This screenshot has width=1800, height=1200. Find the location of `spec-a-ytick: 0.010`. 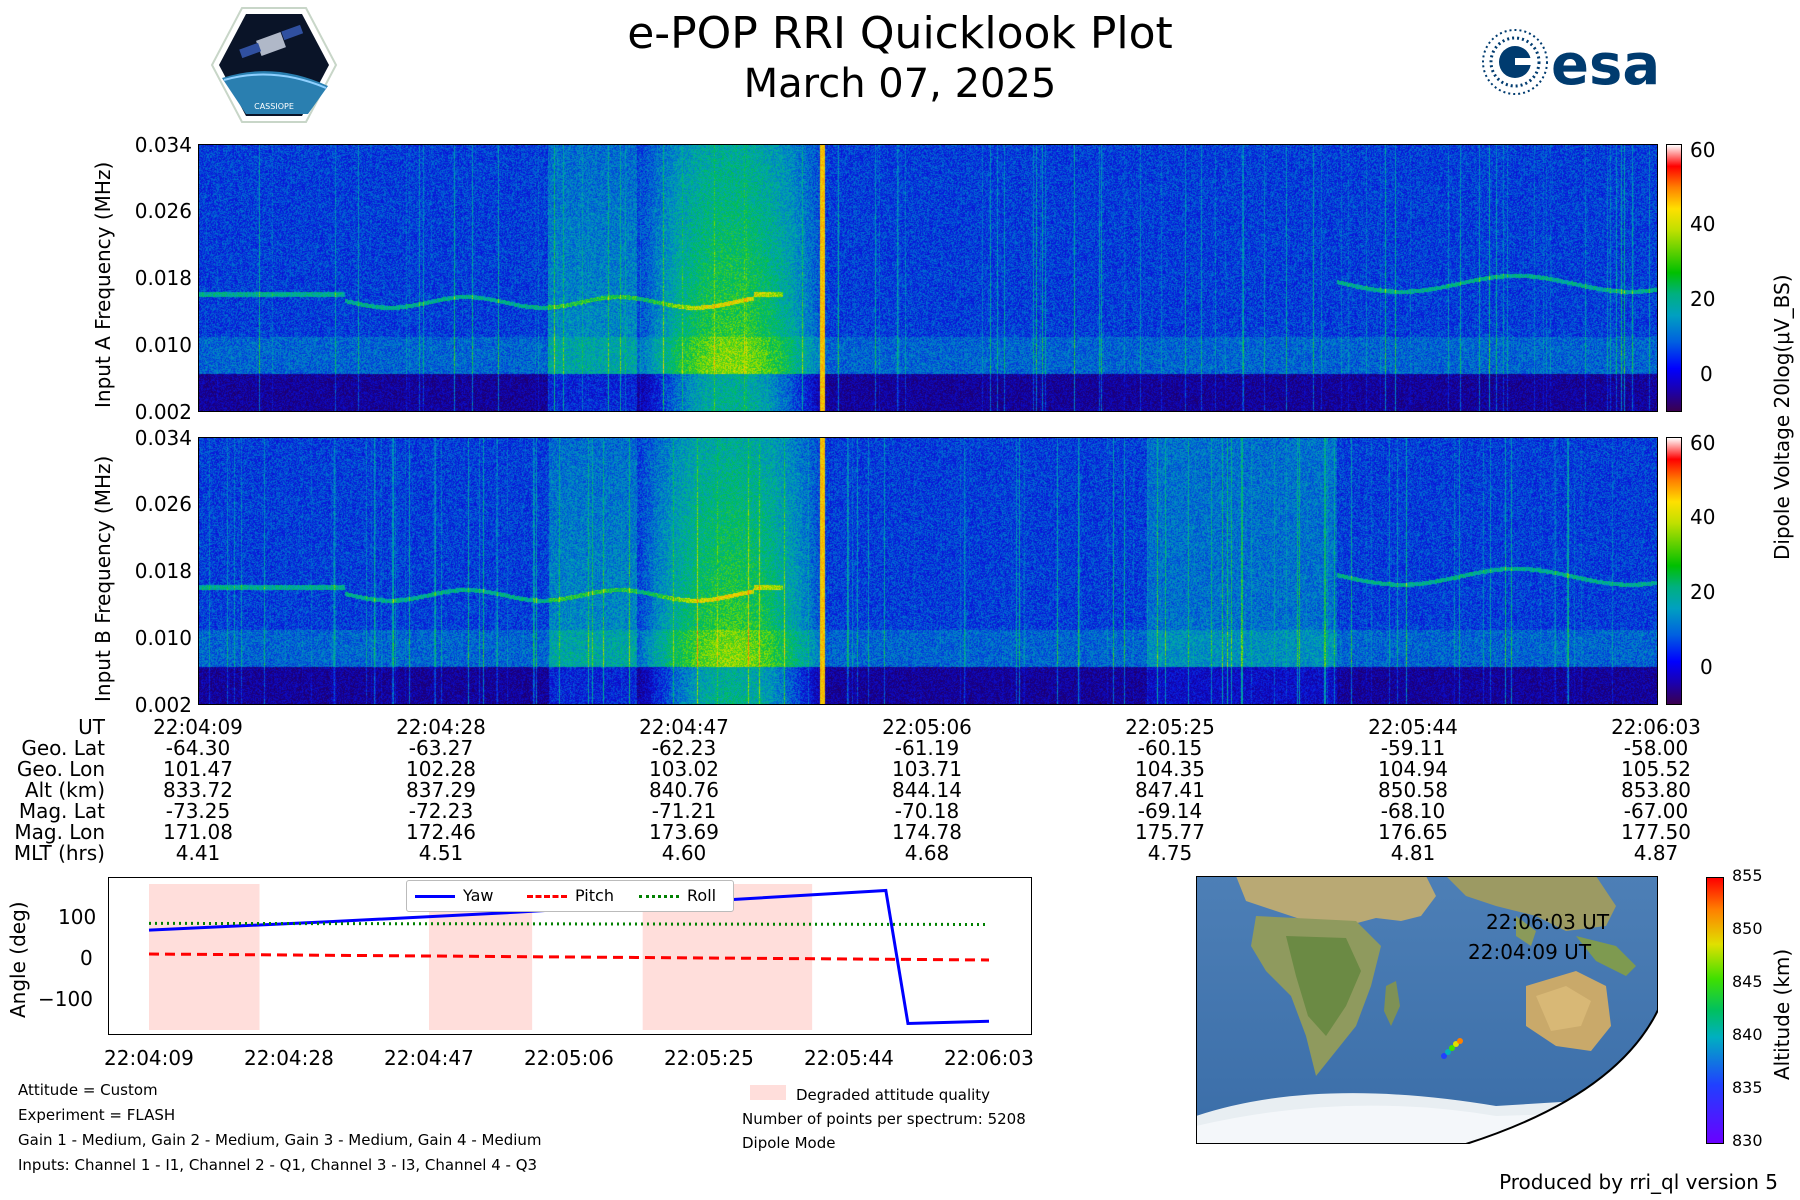

spec-a-ytick: 0.010 is located at coordinates (163, 345).